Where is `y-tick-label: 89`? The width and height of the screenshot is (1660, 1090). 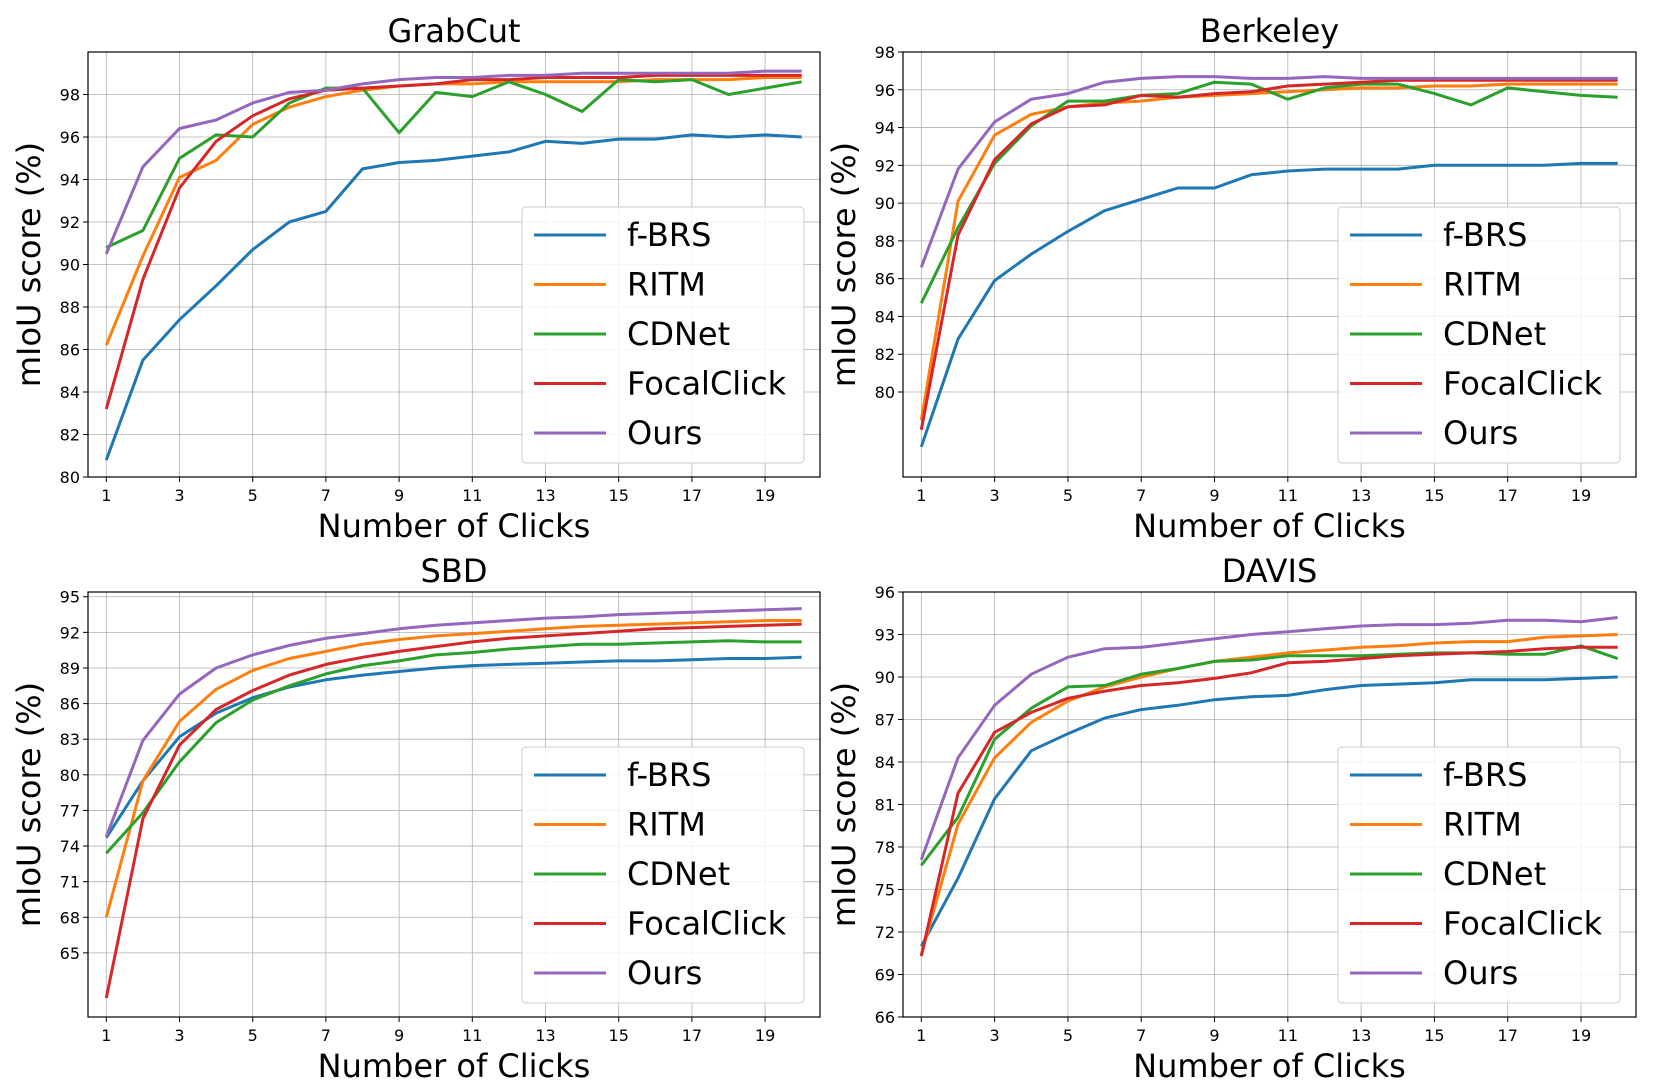
y-tick-label: 89 is located at coordinates (70, 668).